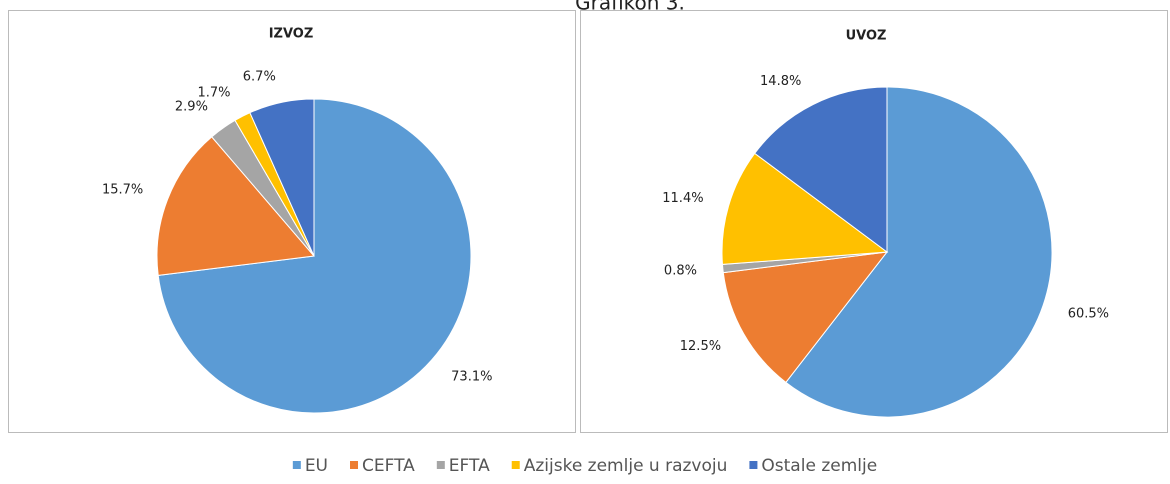 This screenshot has height=484, width=1170. Describe the element at coordinates (213, 93) in the screenshot. I see `data-label: 1.7%` at that location.